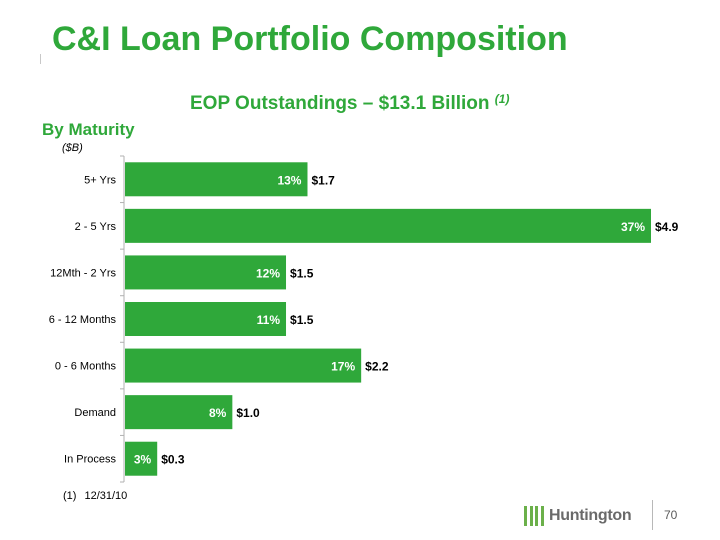 This screenshot has width=720, height=540. I want to click on bar-percent-label: 12%, so click(268, 273).